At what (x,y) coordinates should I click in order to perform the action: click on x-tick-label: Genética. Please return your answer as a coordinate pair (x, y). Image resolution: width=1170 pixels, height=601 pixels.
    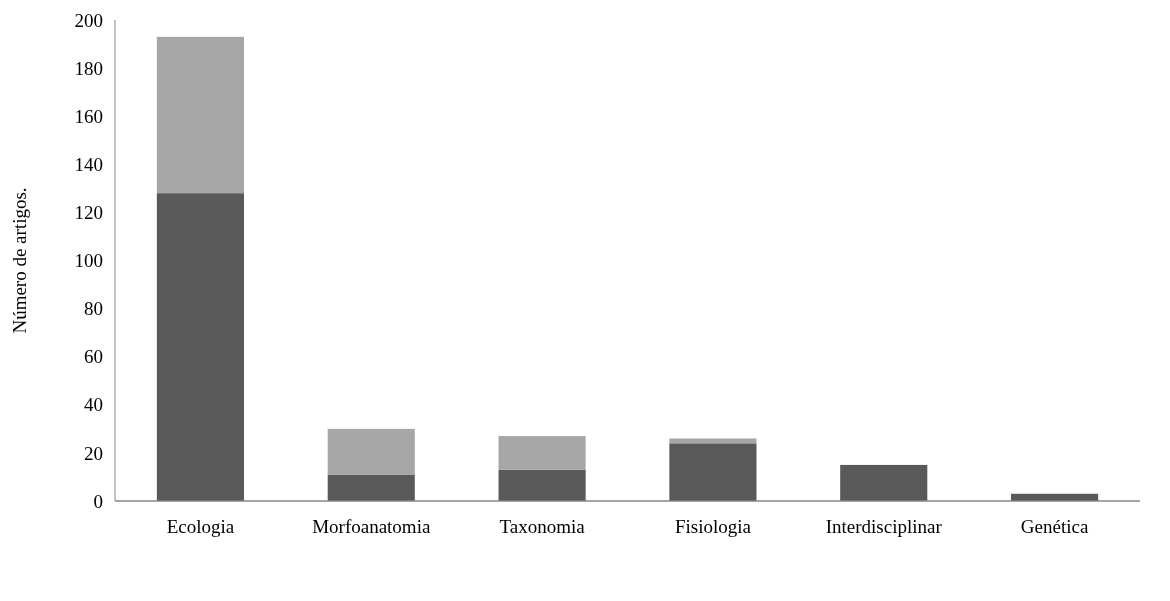
    Looking at the image, I should click on (1054, 526).